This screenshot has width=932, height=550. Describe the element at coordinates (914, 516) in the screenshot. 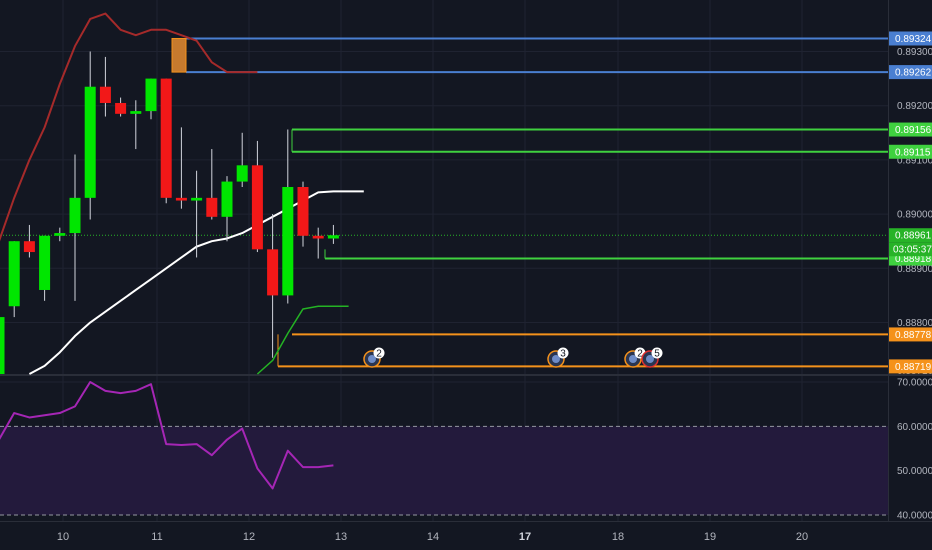

I see `rsi-tick-label: 40.0000` at that location.